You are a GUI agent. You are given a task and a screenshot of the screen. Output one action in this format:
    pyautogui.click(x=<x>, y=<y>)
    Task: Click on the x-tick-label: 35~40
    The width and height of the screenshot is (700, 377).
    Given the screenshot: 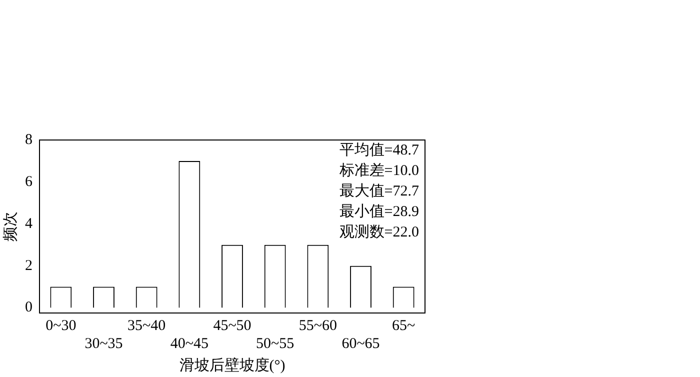 What is the action you would take?
    pyautogui.click(x=147, y=326)
    